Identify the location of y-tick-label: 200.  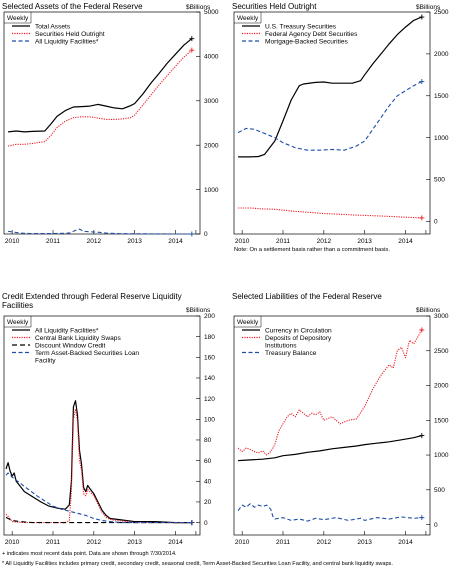
(209, 316).